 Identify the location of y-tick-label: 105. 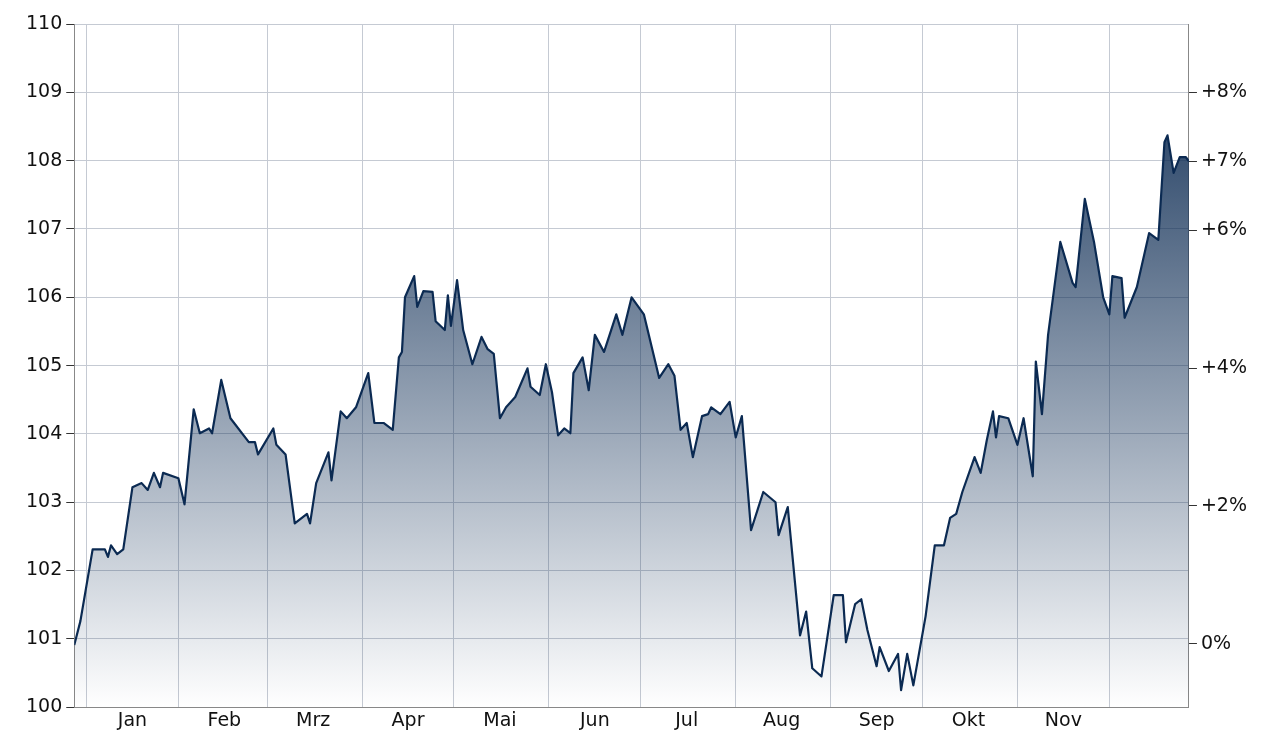
(44, 363).